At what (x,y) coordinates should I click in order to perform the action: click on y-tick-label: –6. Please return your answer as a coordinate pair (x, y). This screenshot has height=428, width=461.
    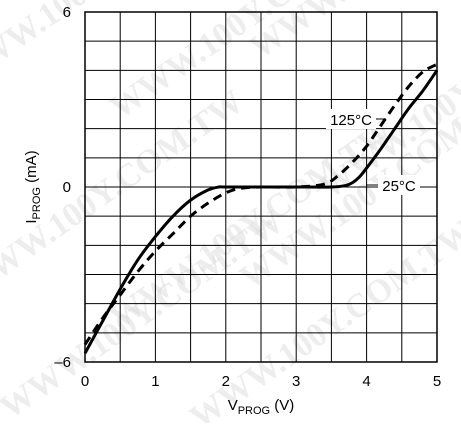
    Looking at the image, I should click on (62, 362).